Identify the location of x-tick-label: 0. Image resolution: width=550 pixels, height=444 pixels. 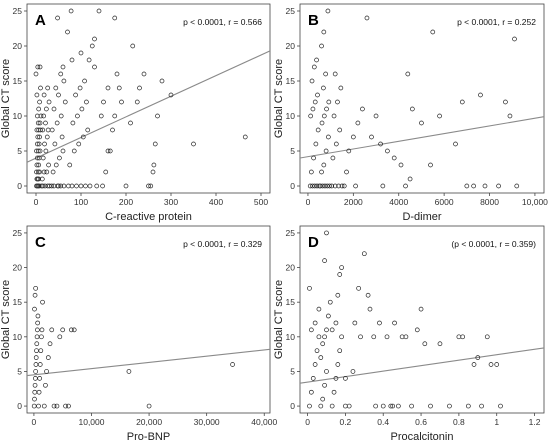
(34, 422).